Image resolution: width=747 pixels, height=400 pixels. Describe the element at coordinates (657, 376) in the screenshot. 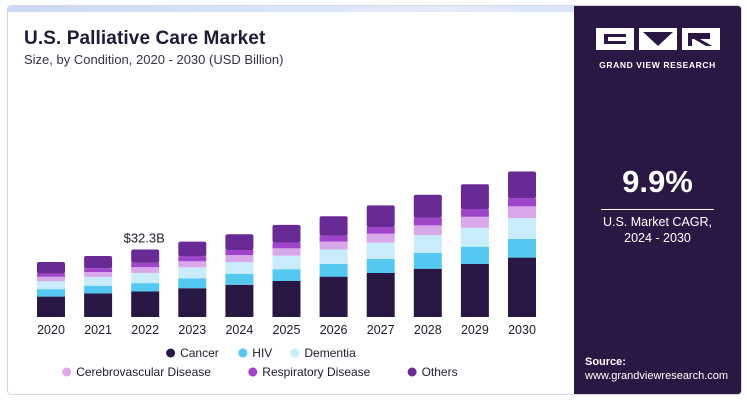

I see `source-link: www.grandviewresearch.com` at that location.